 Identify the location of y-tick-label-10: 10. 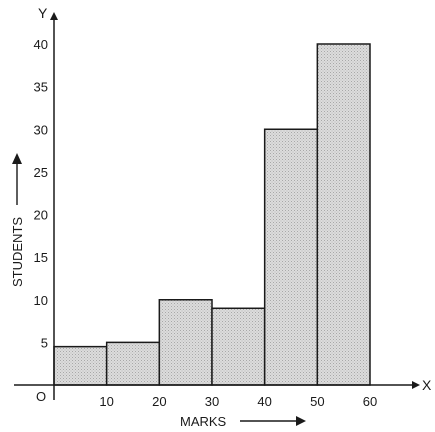
(41, 300).